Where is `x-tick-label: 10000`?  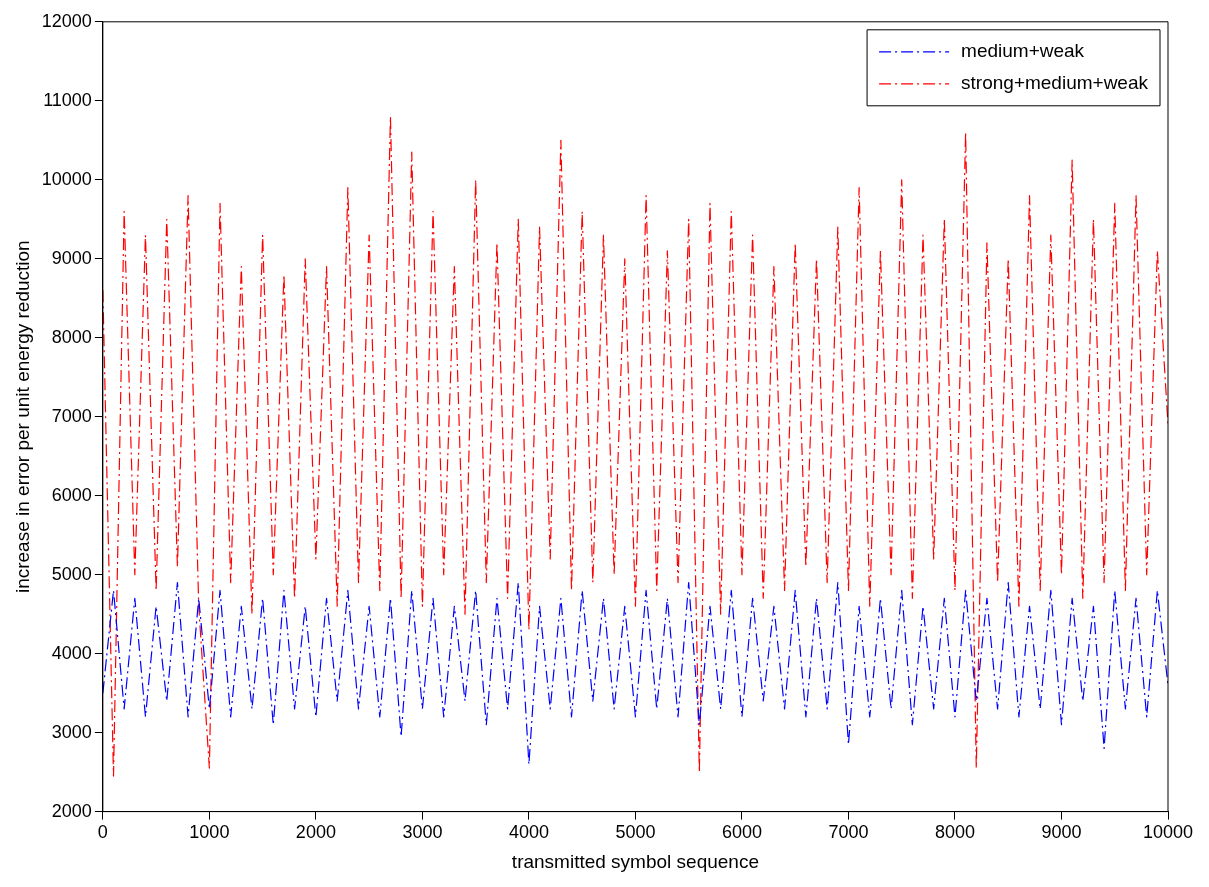 x-tick-label: 10000 is located at coordinates (1168, 832).